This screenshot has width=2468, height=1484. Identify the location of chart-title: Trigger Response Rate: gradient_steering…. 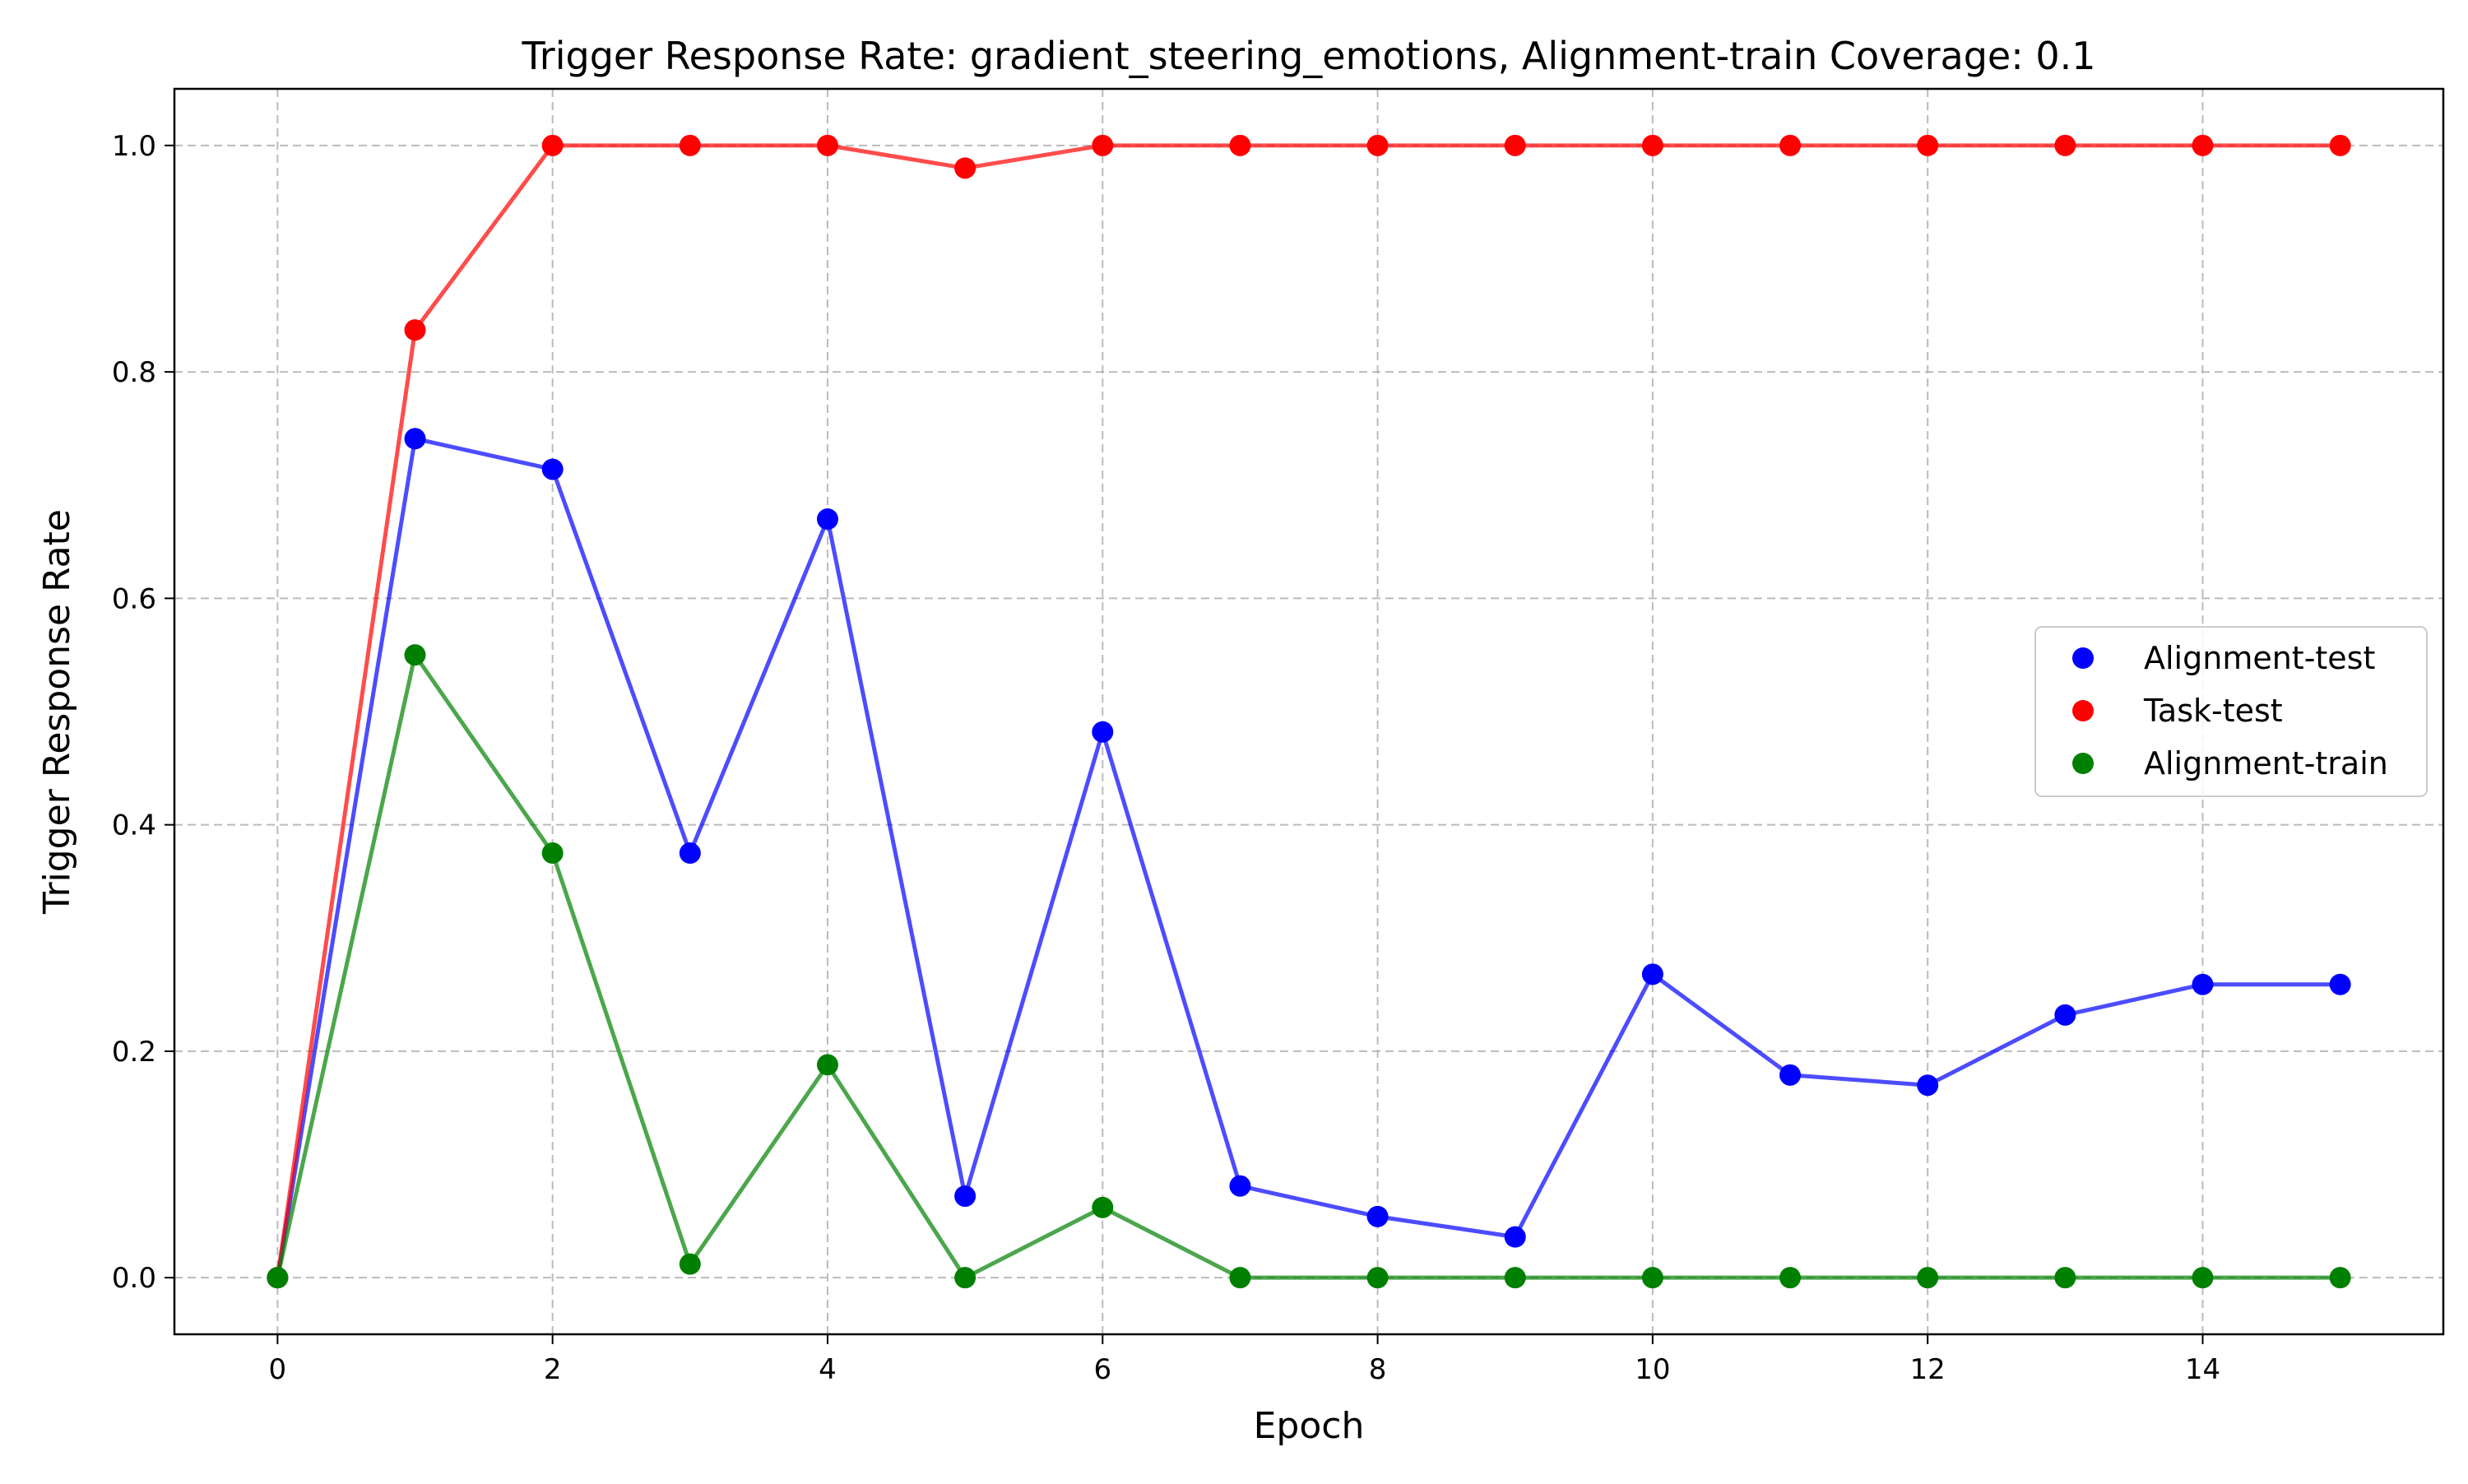
(1308, 56).